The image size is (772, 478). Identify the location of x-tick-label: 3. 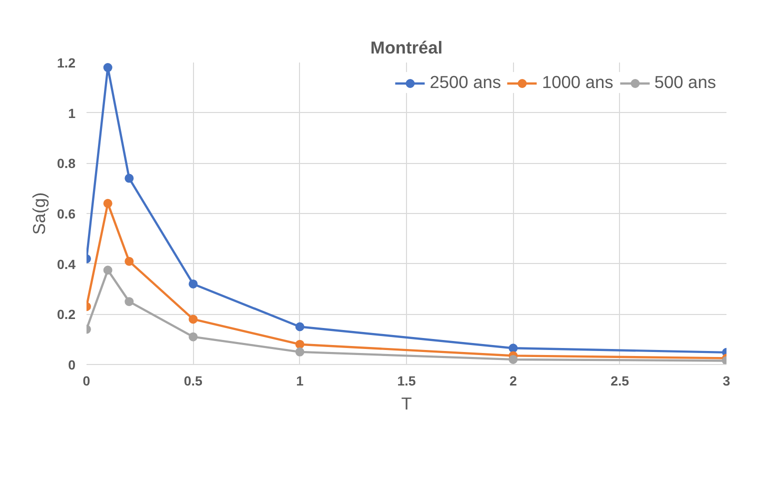
(726, 381).